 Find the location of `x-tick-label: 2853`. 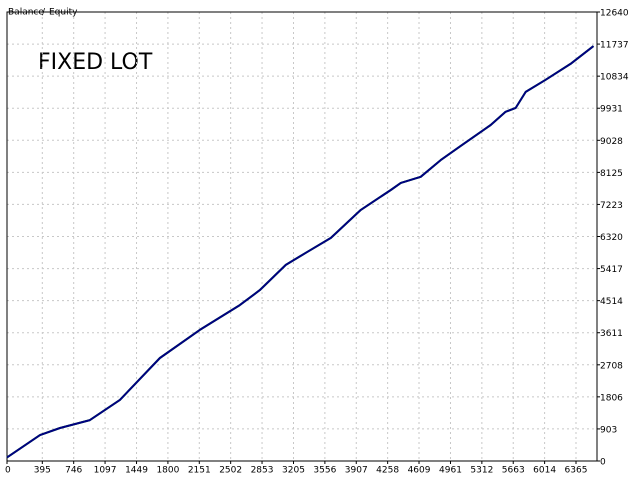

x-tick-label: 2853 is located at coordinates (262, 471).